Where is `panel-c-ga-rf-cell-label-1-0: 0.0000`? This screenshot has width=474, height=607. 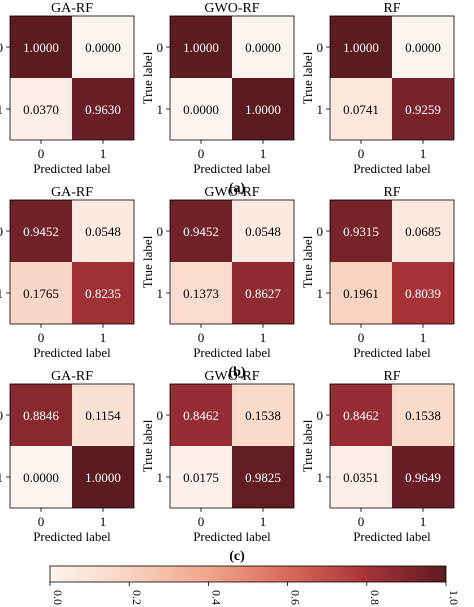
panel-c-ga-rf-cell-label-1-0: 0.0000 is located at coordinates (41, 477).